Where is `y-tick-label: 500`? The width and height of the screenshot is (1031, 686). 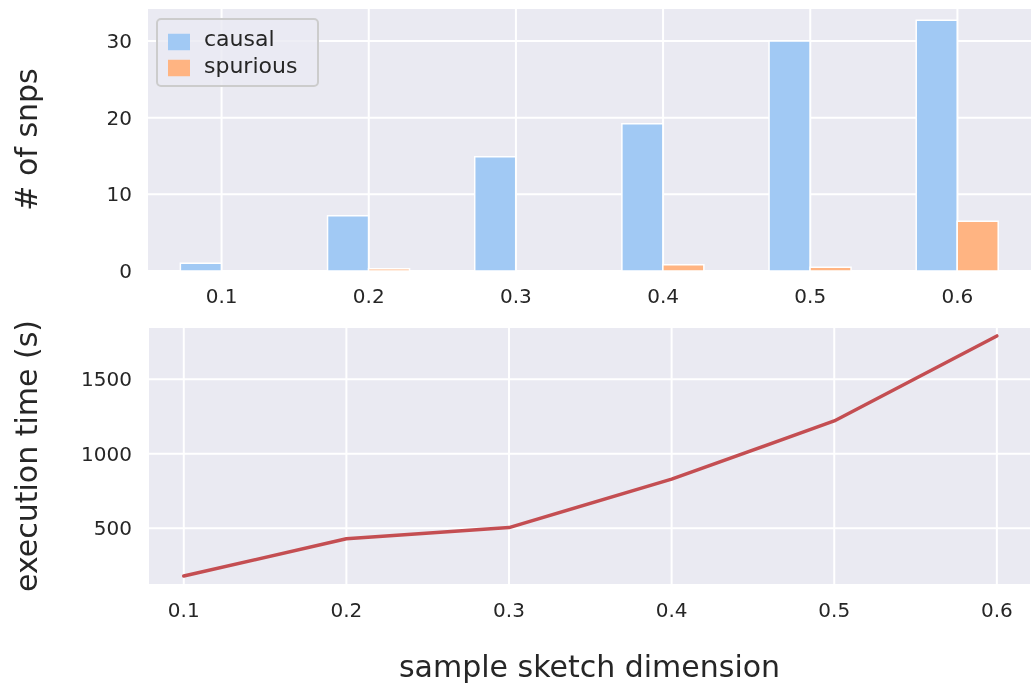 y-tick-label: 500 is located at coordinates (112, 528).